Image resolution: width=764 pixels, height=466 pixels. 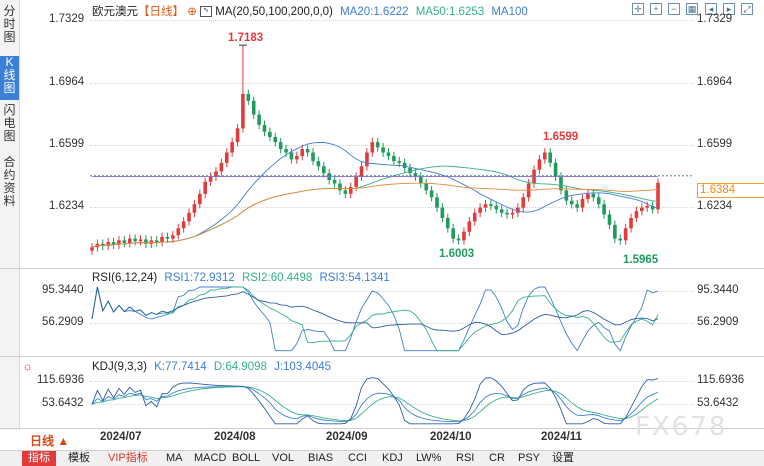 What do you see at coordinates (27, 366) in the screenshot?
I see `bug-icon: ☼` at bounding box center [27, 366].